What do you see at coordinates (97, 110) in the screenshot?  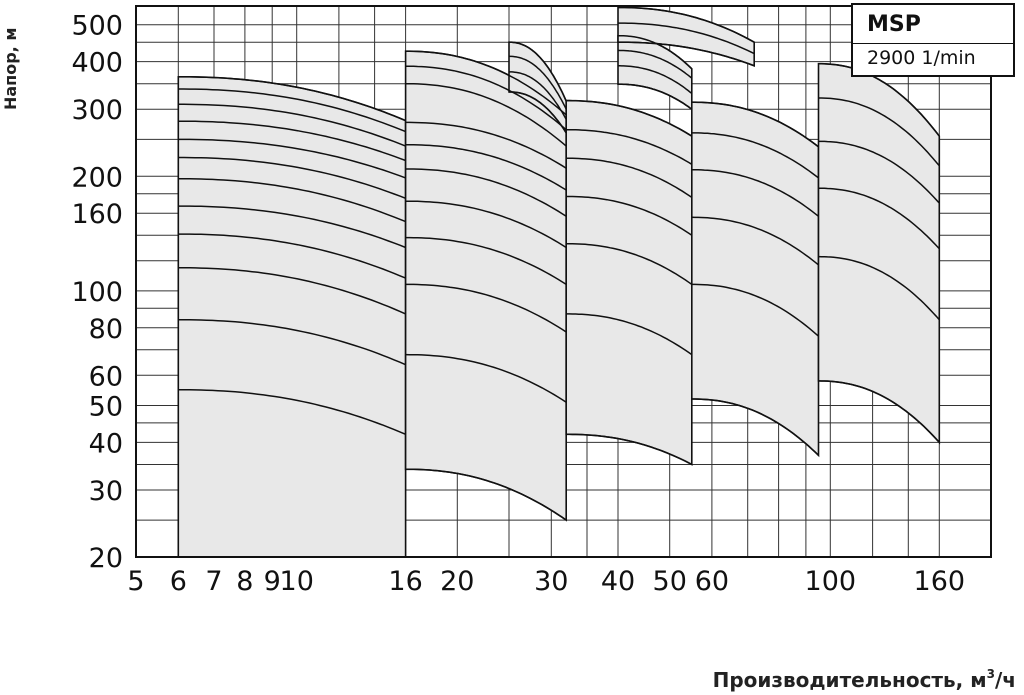 I see `y-tick-label: 300` at bounding box center [97, 110].